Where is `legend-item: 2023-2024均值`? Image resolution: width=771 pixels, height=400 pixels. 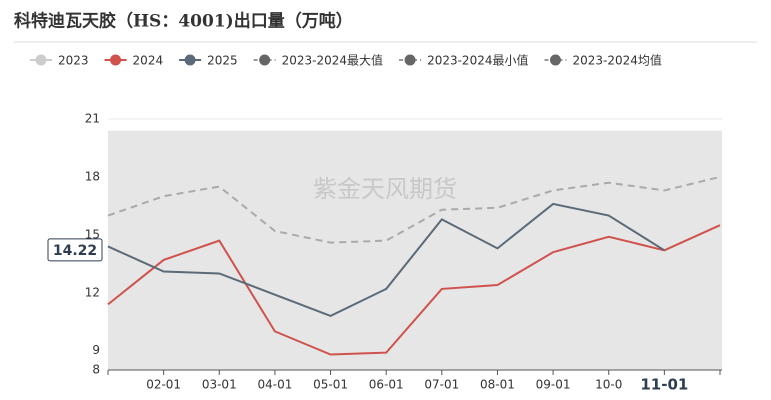 legend-item: 2023-2024均值 is located at coordinates (603, 60).